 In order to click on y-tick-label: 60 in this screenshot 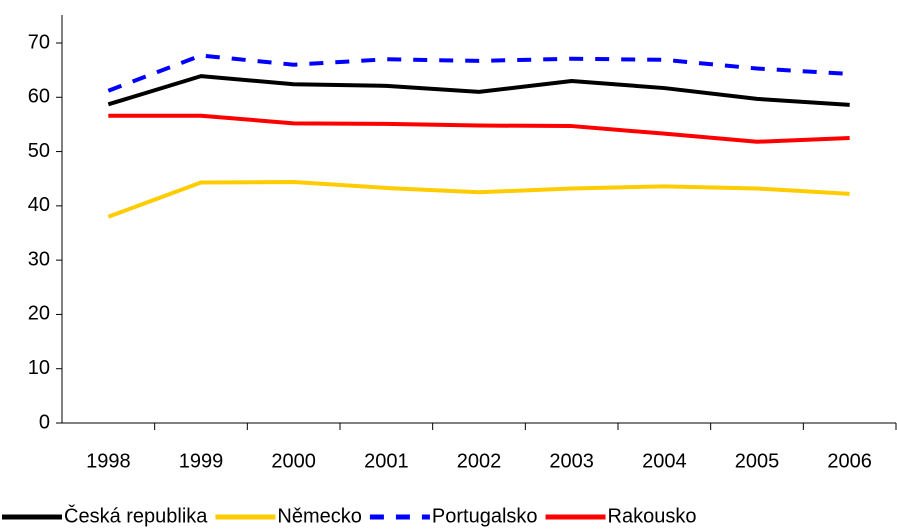, I will do `click(39, 97)`.